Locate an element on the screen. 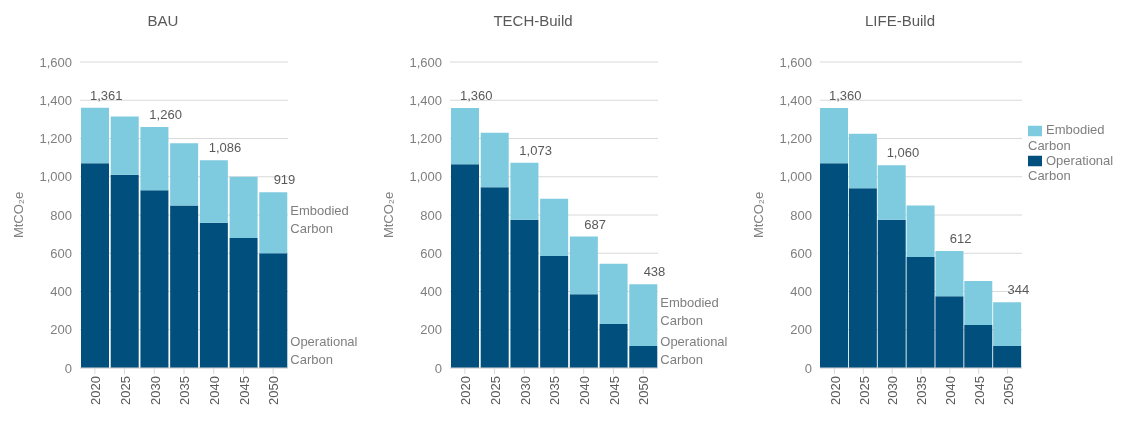 The height and width of the screenshot is (424, 1140). total-label: 687 is located at coordinates (595, 224).